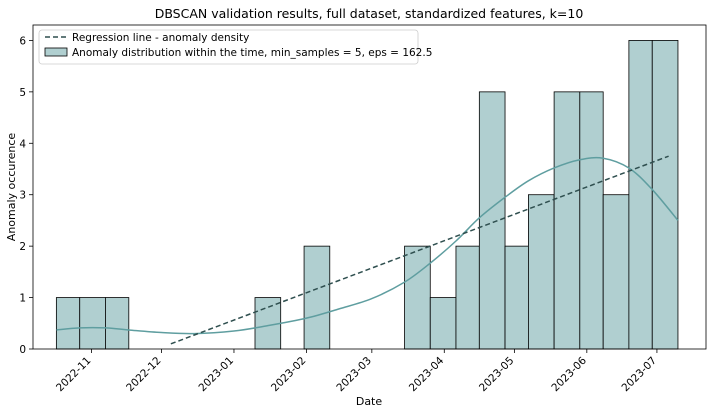  I want to click on x-tick-label: 2023-05, so click(497, 375).